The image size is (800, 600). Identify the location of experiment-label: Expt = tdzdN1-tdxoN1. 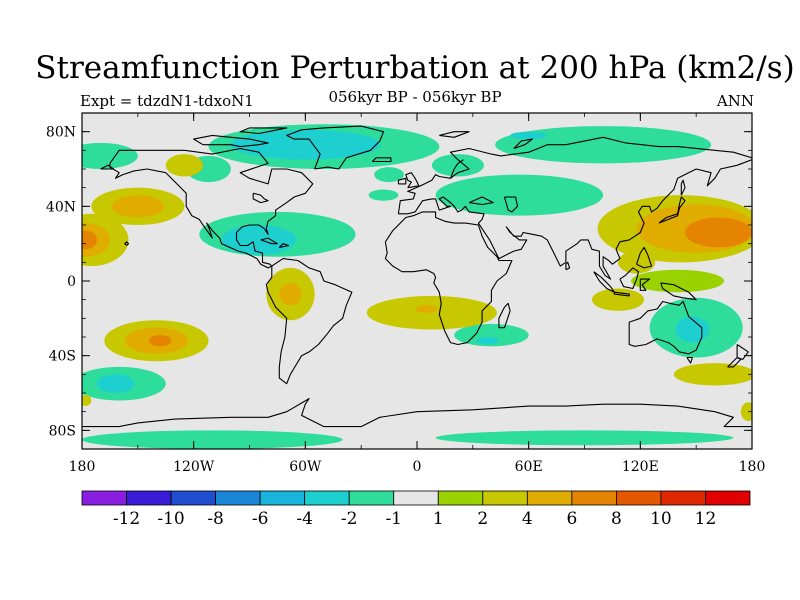
(167, 101).